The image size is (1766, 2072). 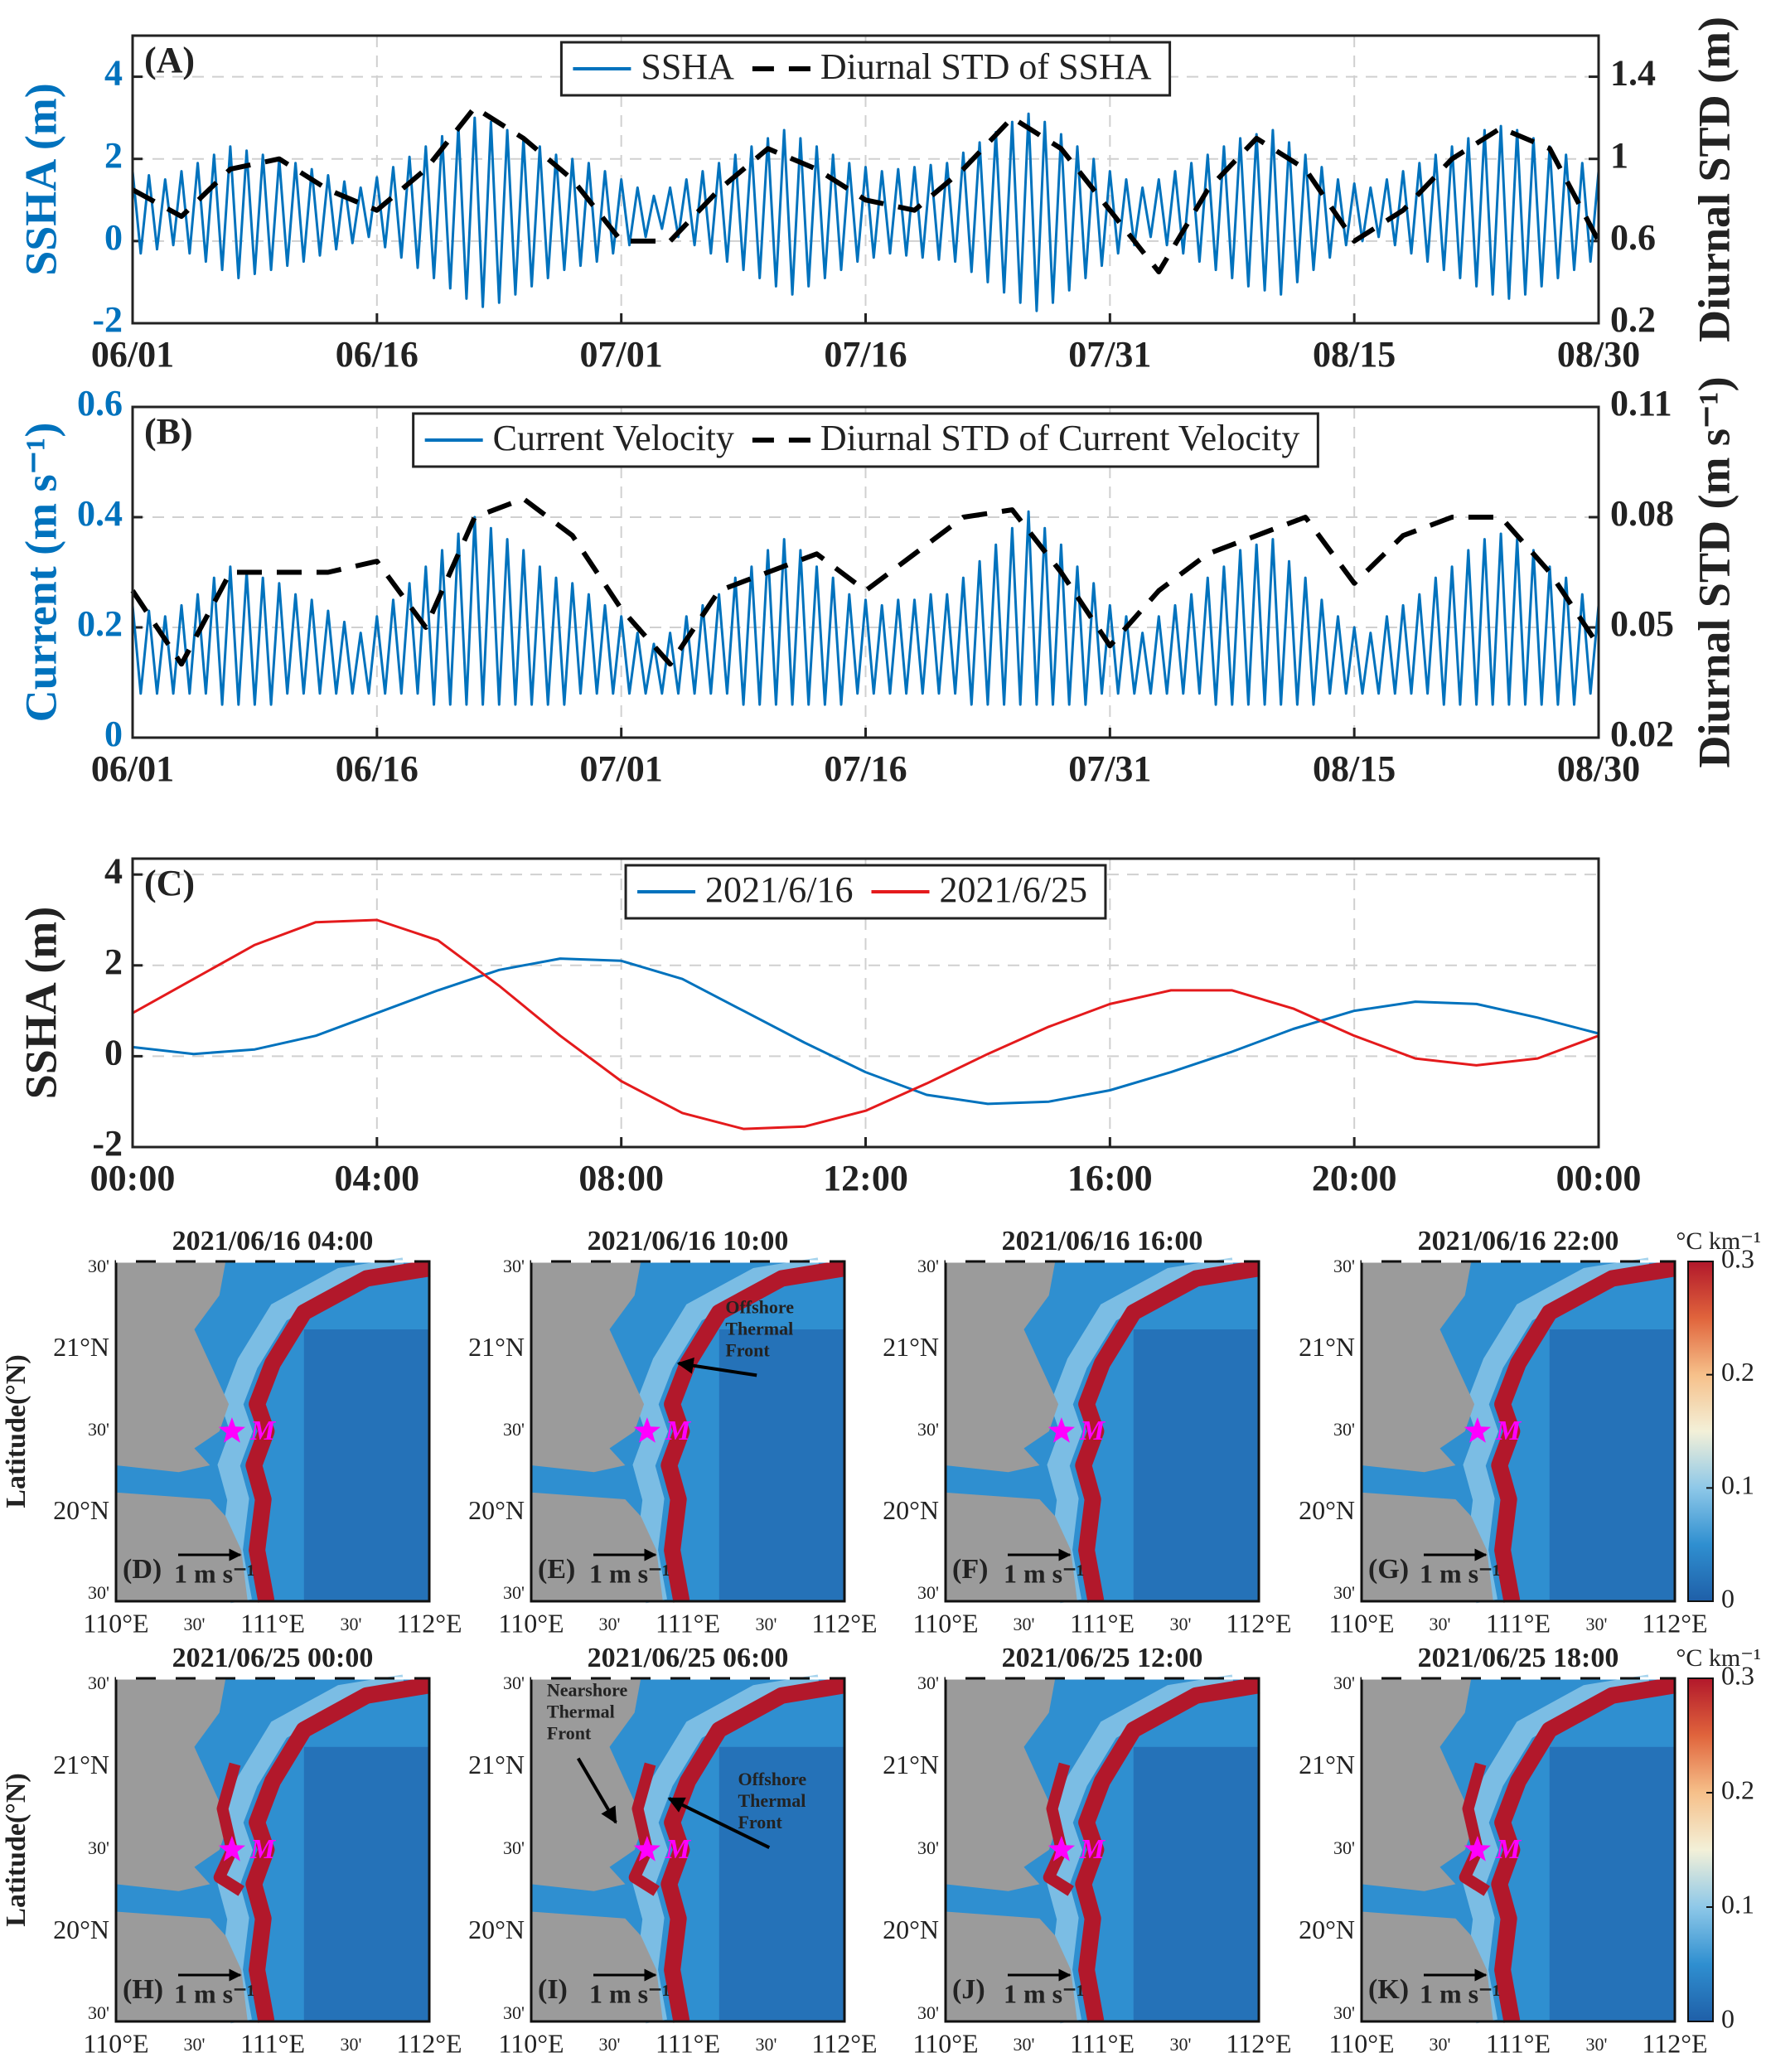 What do you see at coordinates (1642, 623) in the screenshot?
I see `y2-tick-label: 0.05` at bounding box center [1642, 623].